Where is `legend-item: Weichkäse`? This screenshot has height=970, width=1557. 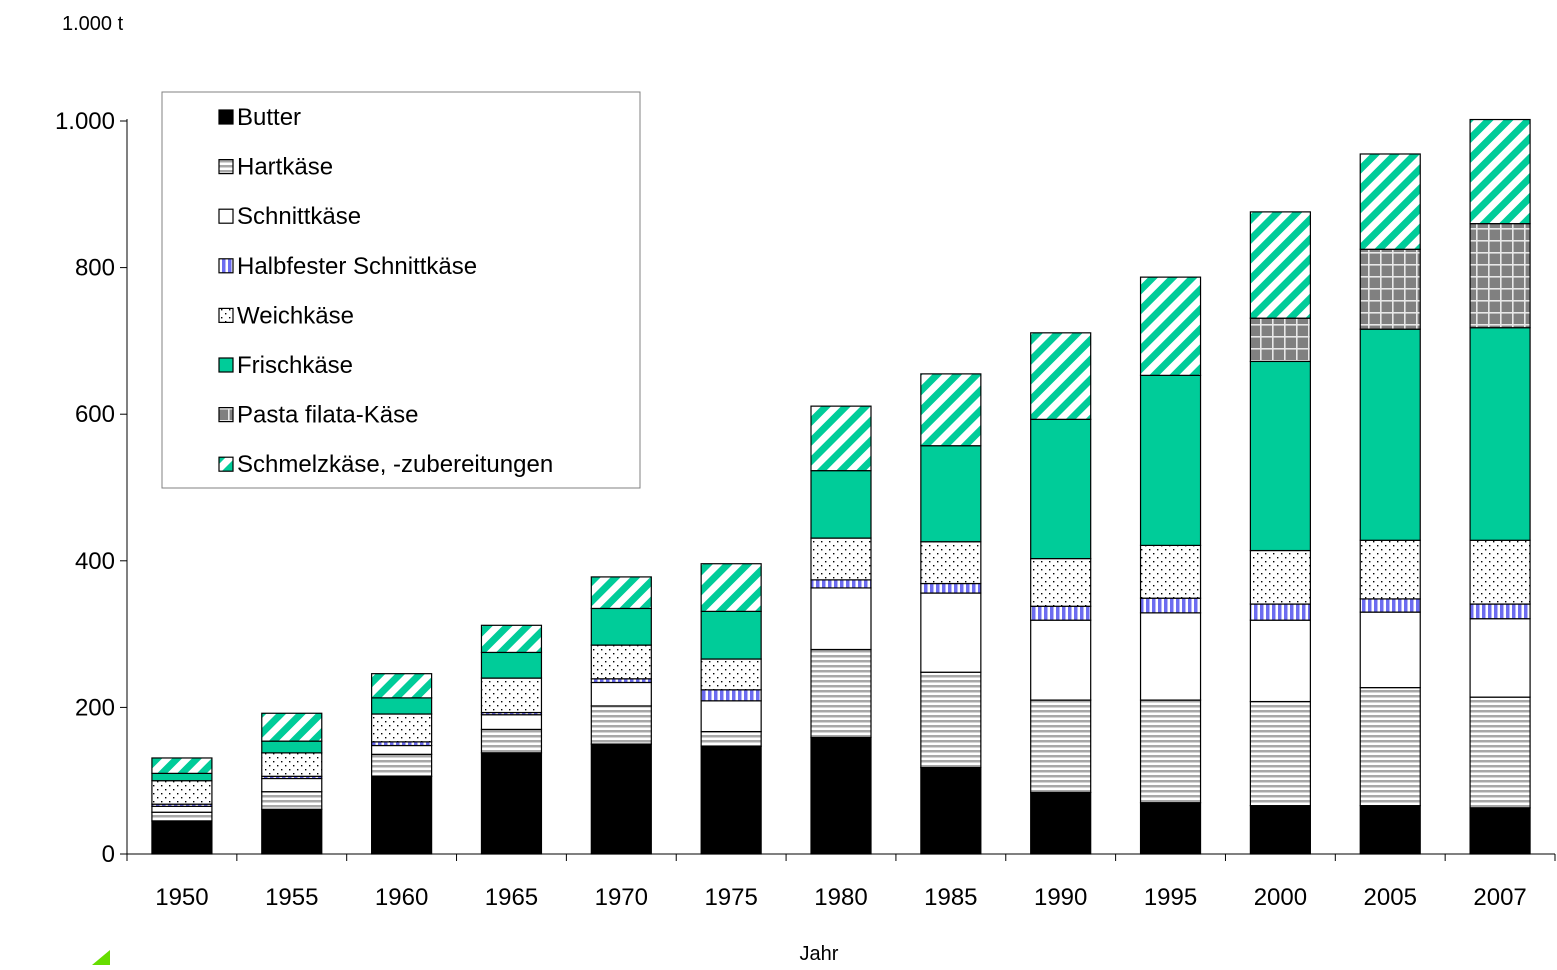
legend-item: Weichkäse is located at coordinates (286, 315).